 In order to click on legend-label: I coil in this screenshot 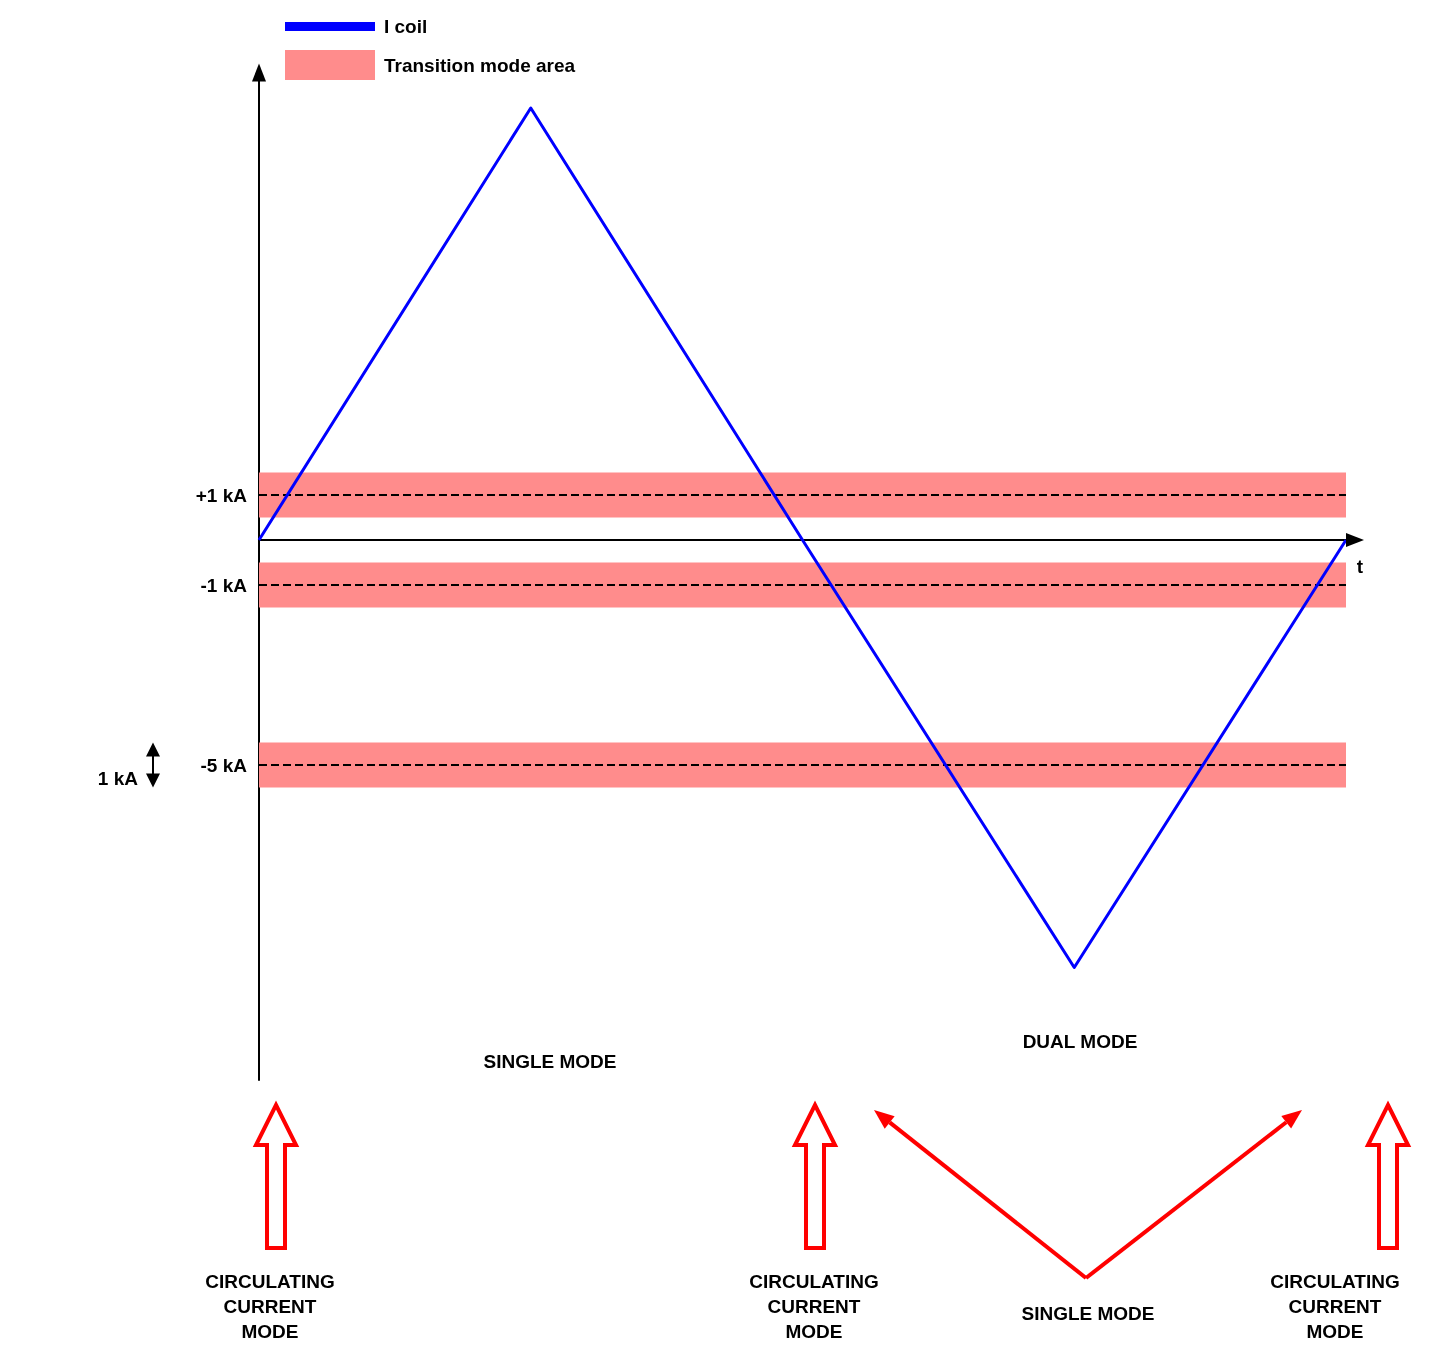, I will do `click(406, 26)`.